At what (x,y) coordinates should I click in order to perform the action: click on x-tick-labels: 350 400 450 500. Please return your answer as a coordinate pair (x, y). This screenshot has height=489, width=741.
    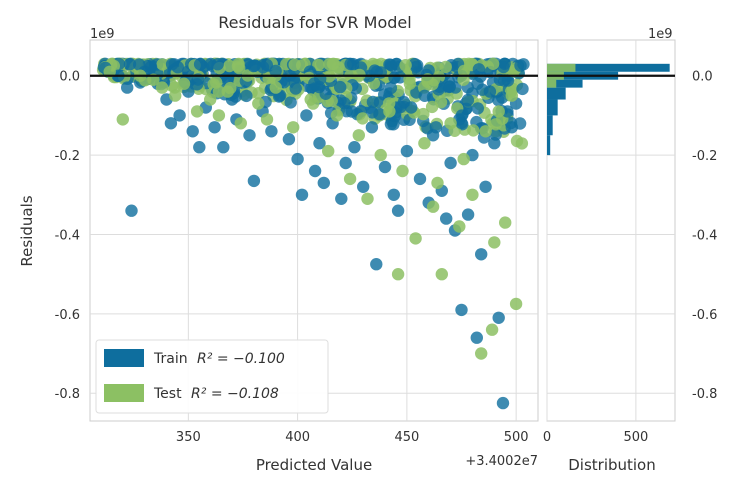
    Looking at the image, I should click on (352, 437).